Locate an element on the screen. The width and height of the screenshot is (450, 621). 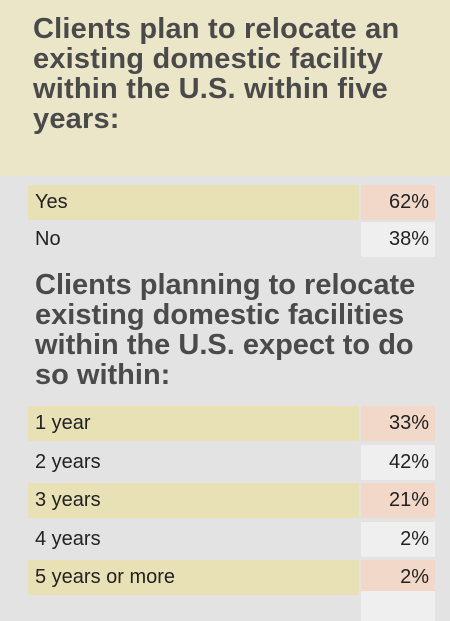
row-value: 42% is located at coordinates (398, 462).